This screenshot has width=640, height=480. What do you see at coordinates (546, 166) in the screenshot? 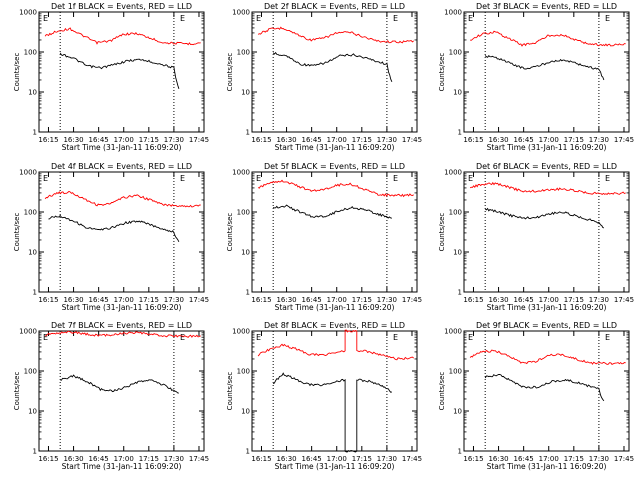
I see `chart-title: Det 6f BLACK = Events, RED = LLD` at bounding box center [546, 166].